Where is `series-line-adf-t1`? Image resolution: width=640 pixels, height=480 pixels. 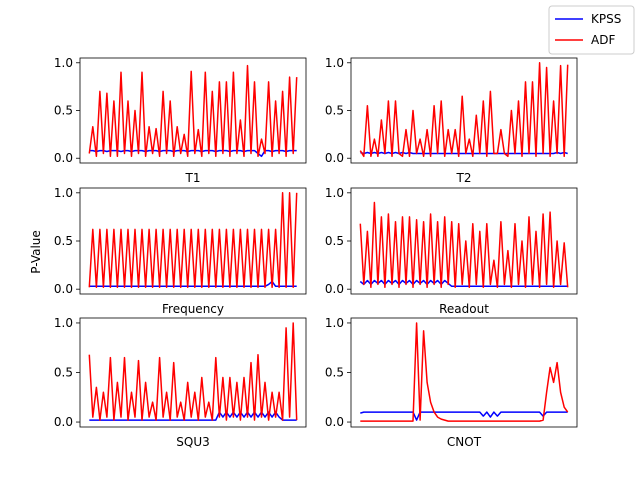 series-line-adf-t1 is located at coordinates (193, 111).